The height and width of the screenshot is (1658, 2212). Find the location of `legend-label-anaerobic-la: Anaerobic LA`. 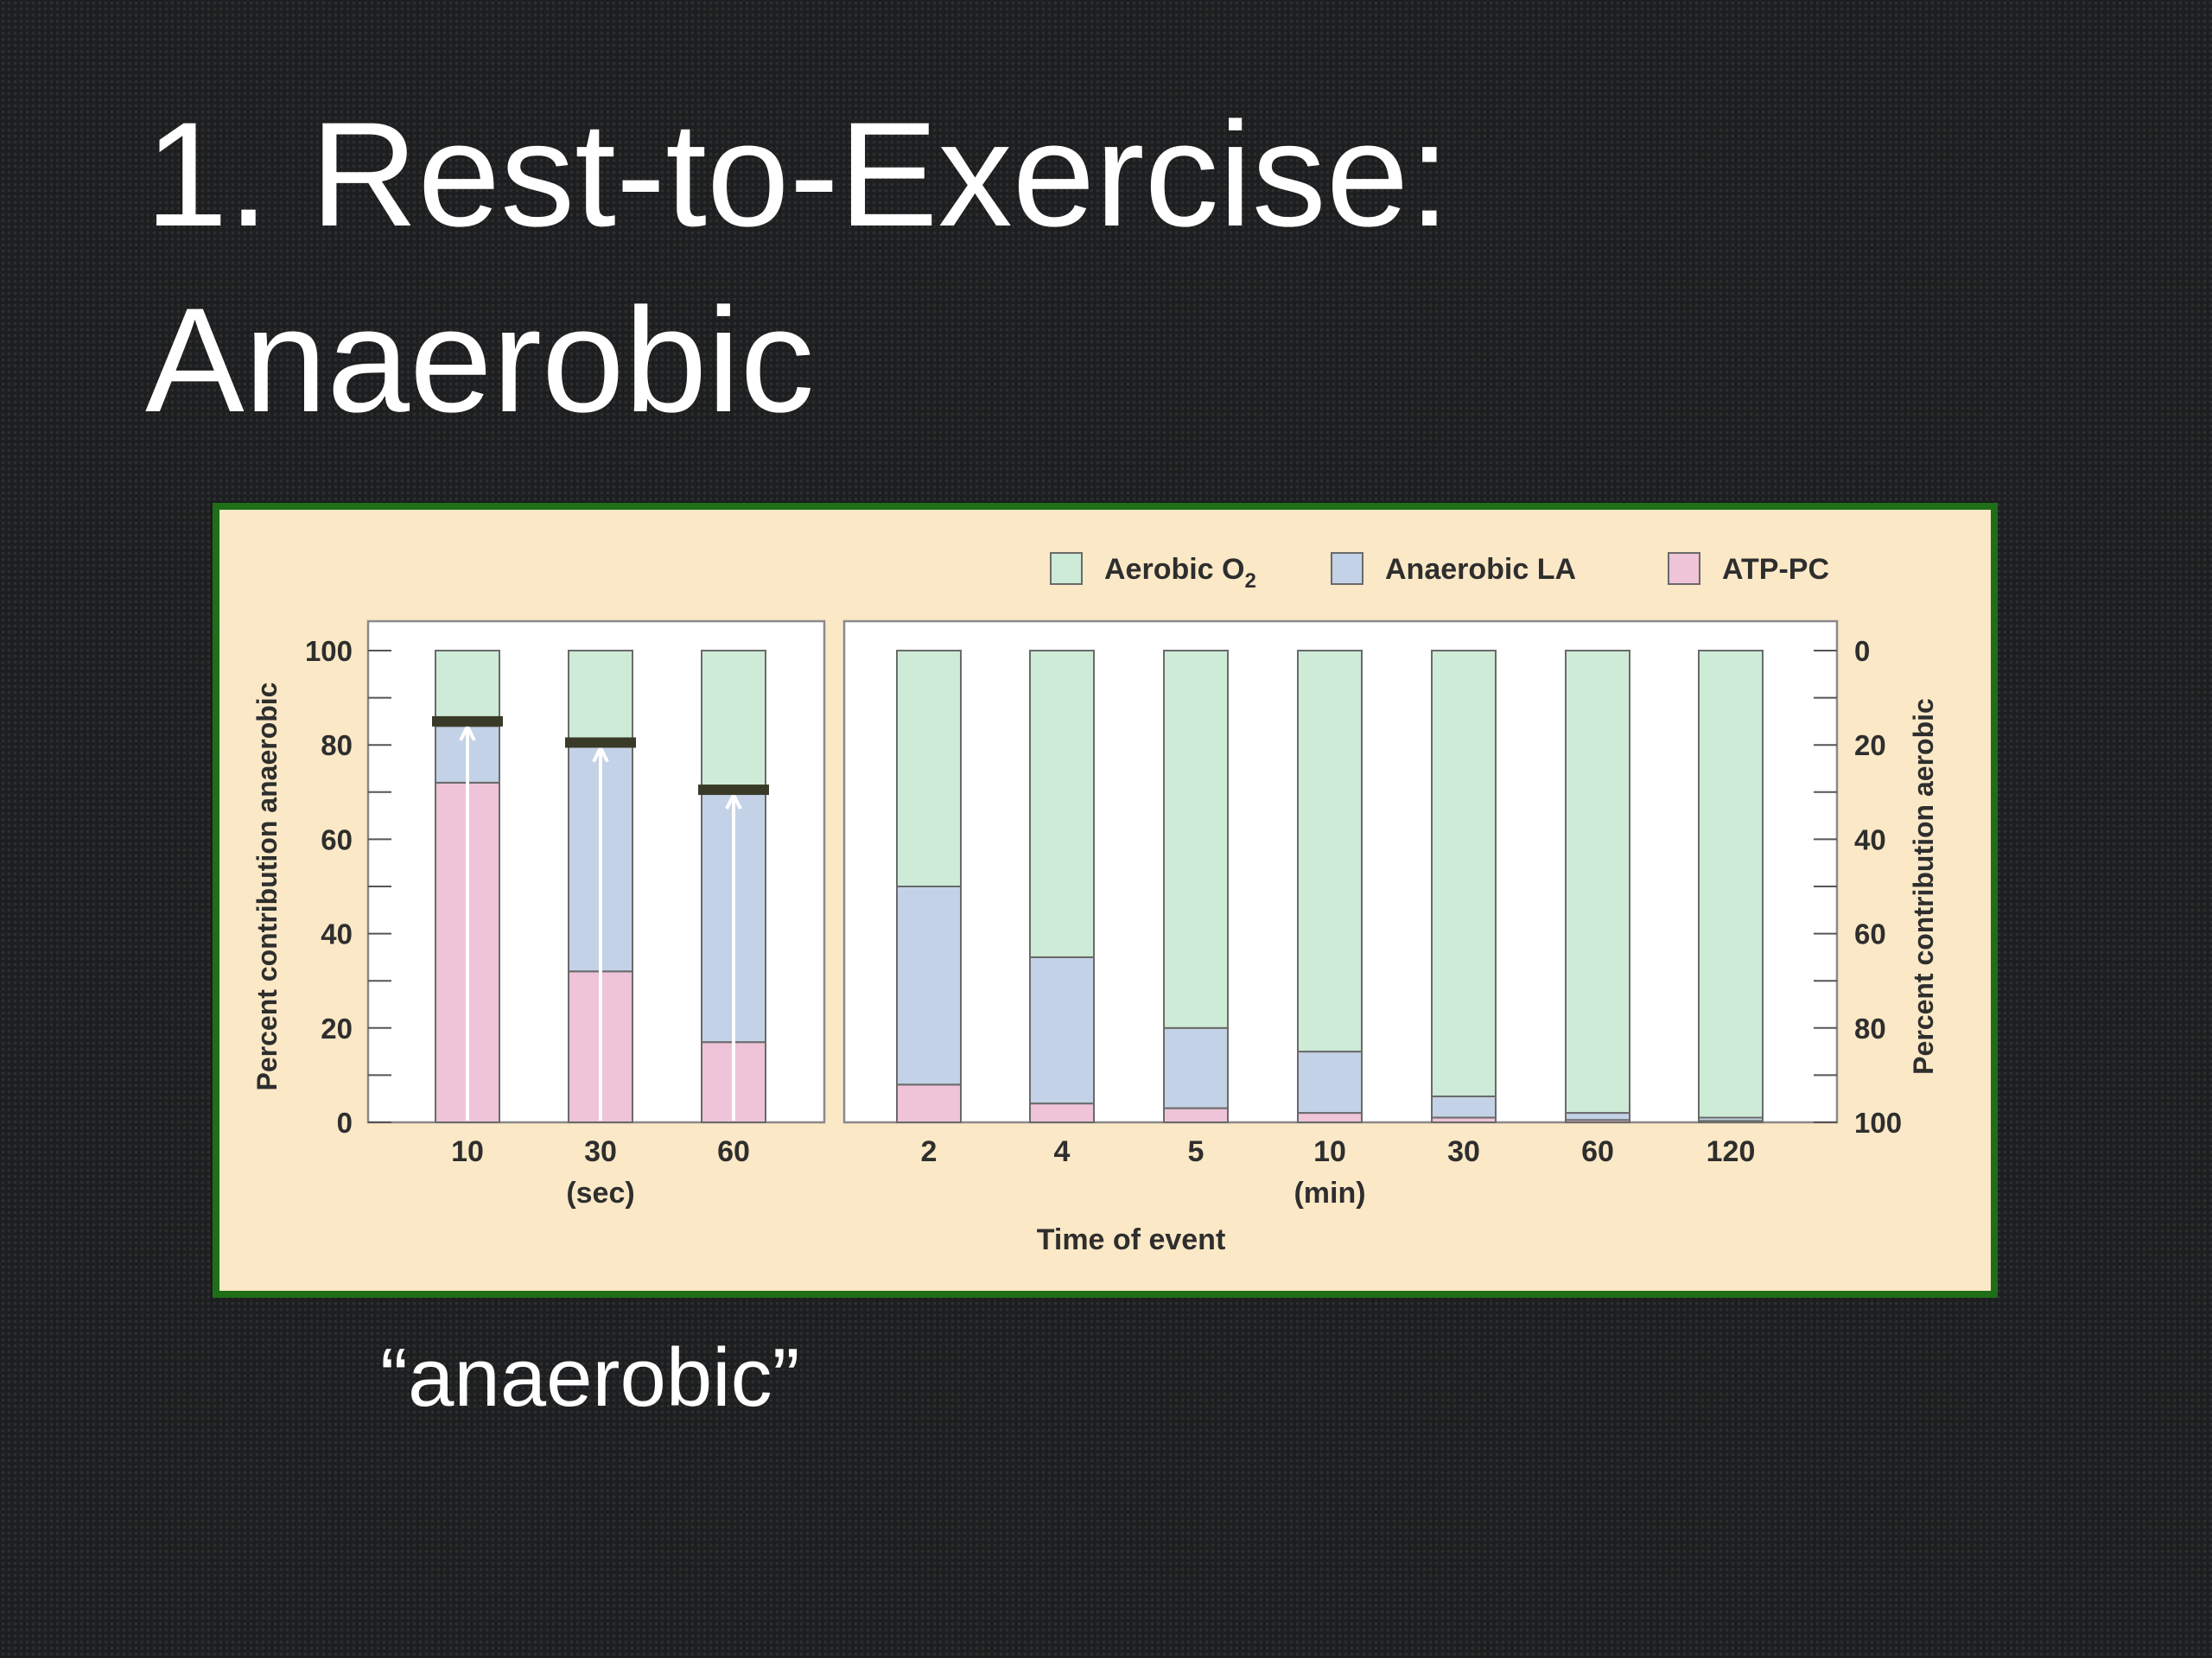

legend-label-anaerobic-la: Anaerobic LA is located at coordinates (1480, 569).